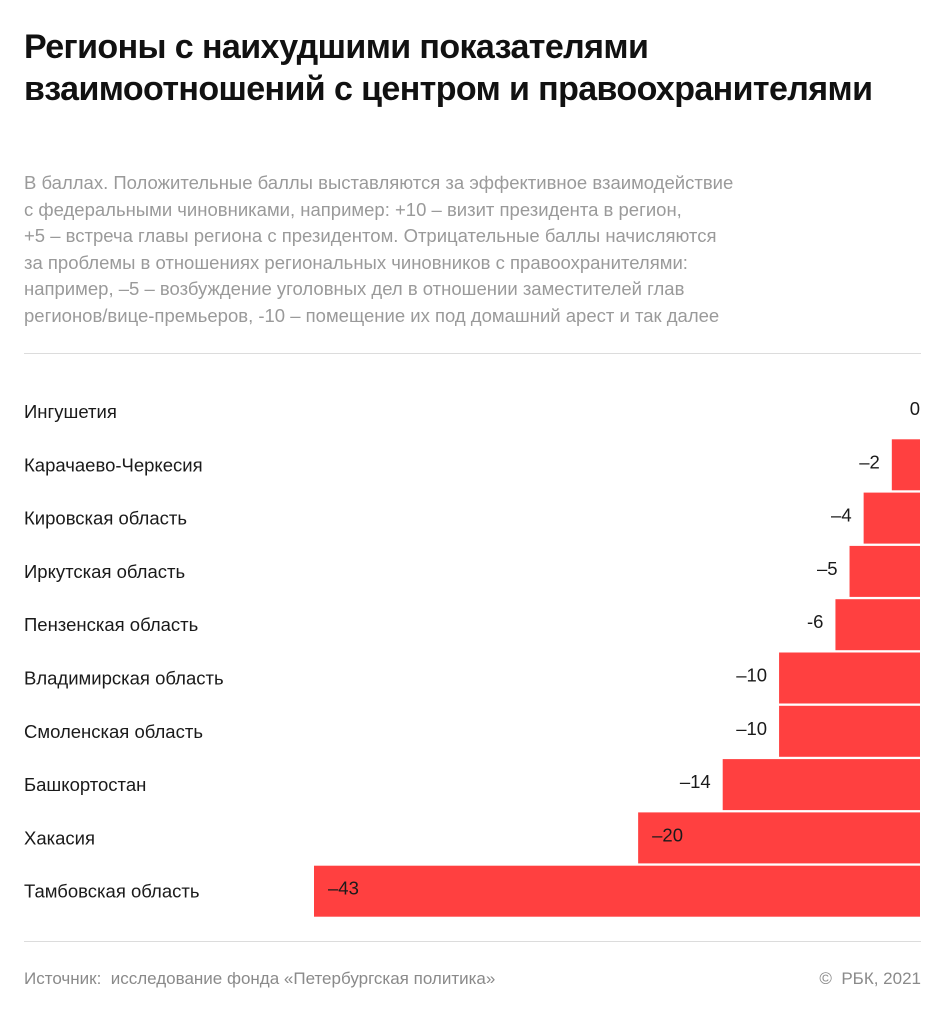 The height and width of the screenshot is (1026, 945). I want to click on value-label: –5, so click(827, 568).